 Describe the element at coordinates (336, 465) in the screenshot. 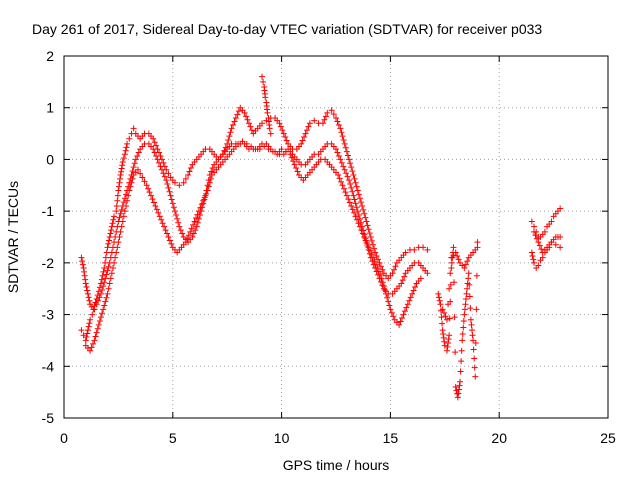

I see `x-axis-label: GPS time / hours` at that location.